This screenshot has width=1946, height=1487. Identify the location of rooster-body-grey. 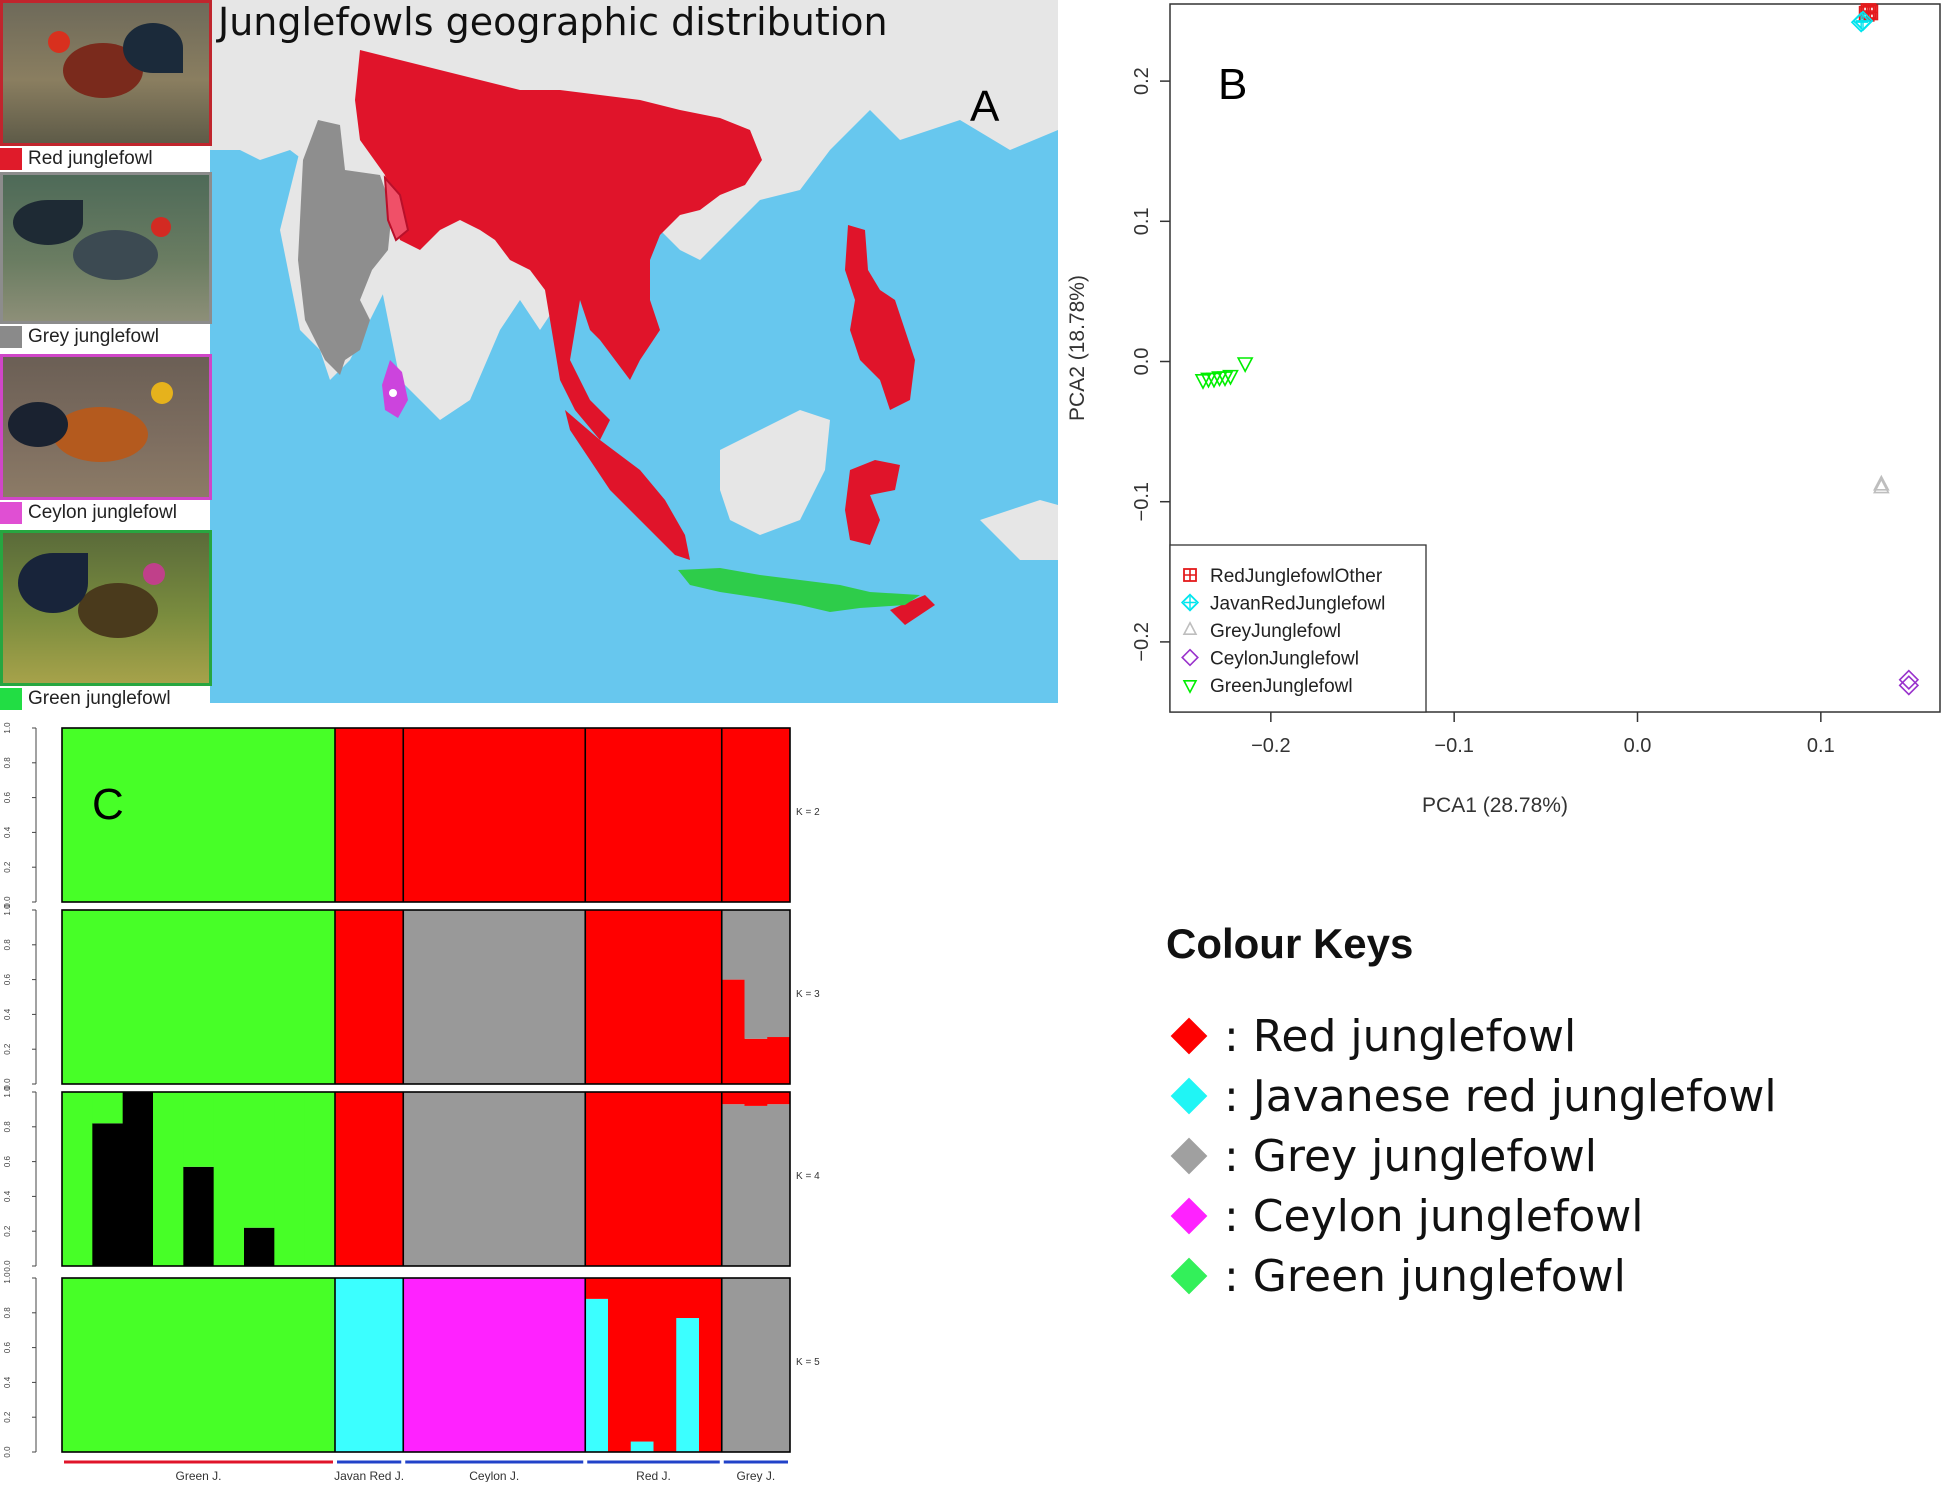
(115, 255).